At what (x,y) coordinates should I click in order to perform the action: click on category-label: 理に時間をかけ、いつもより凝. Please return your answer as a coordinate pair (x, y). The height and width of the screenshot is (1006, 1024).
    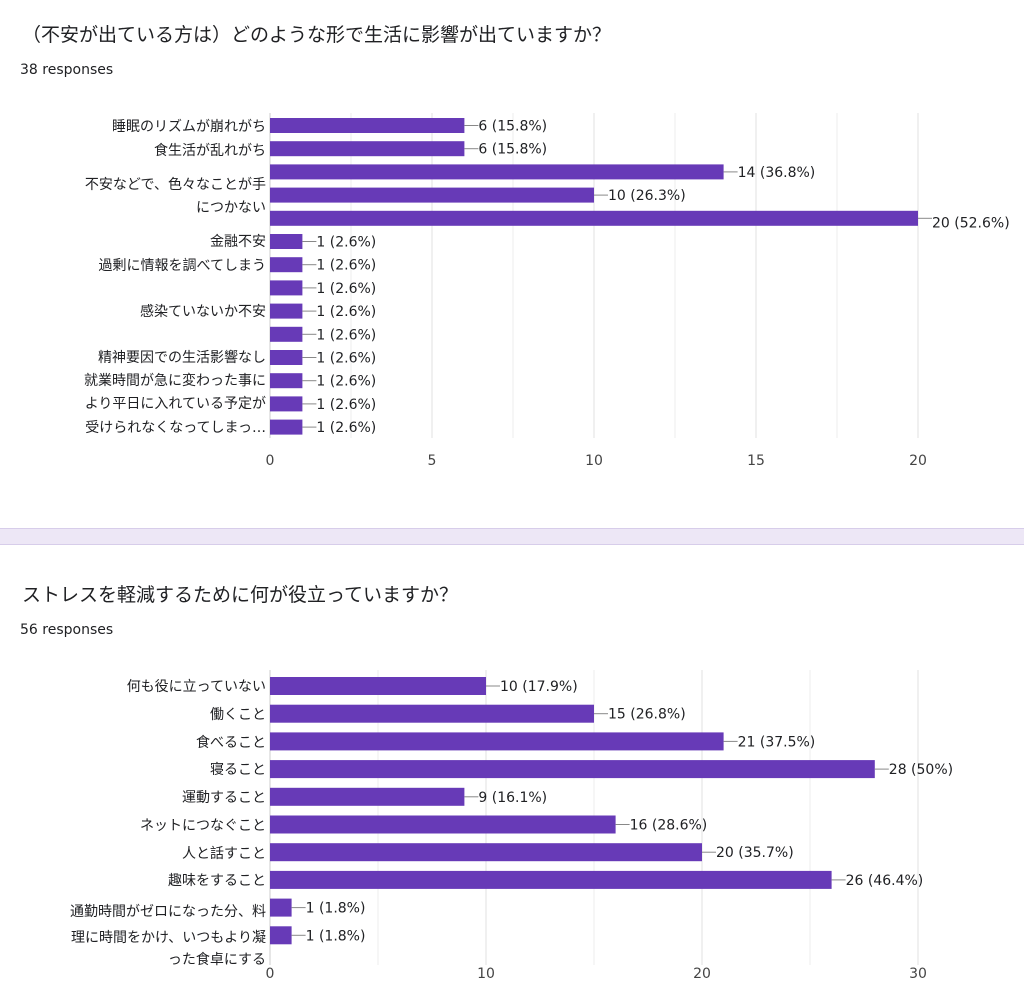
    Looking at the image, I should click on (168, 938).